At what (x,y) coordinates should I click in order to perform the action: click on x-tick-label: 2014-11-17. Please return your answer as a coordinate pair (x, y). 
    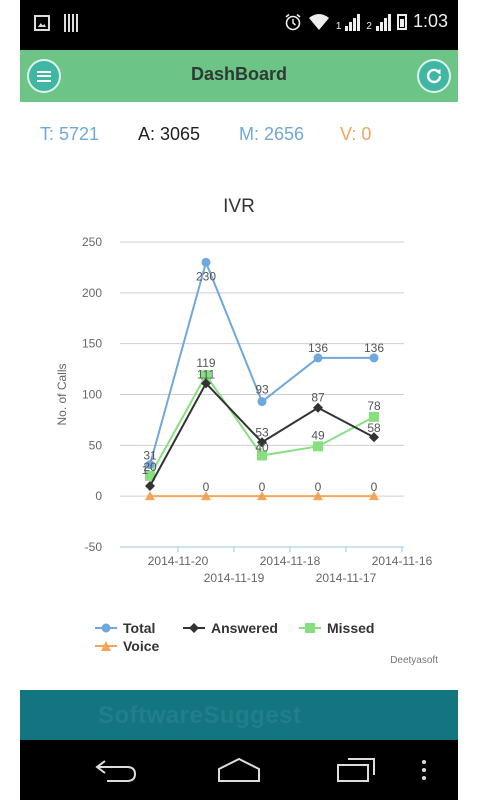
    Looking at the image, I should click on (346, 578).